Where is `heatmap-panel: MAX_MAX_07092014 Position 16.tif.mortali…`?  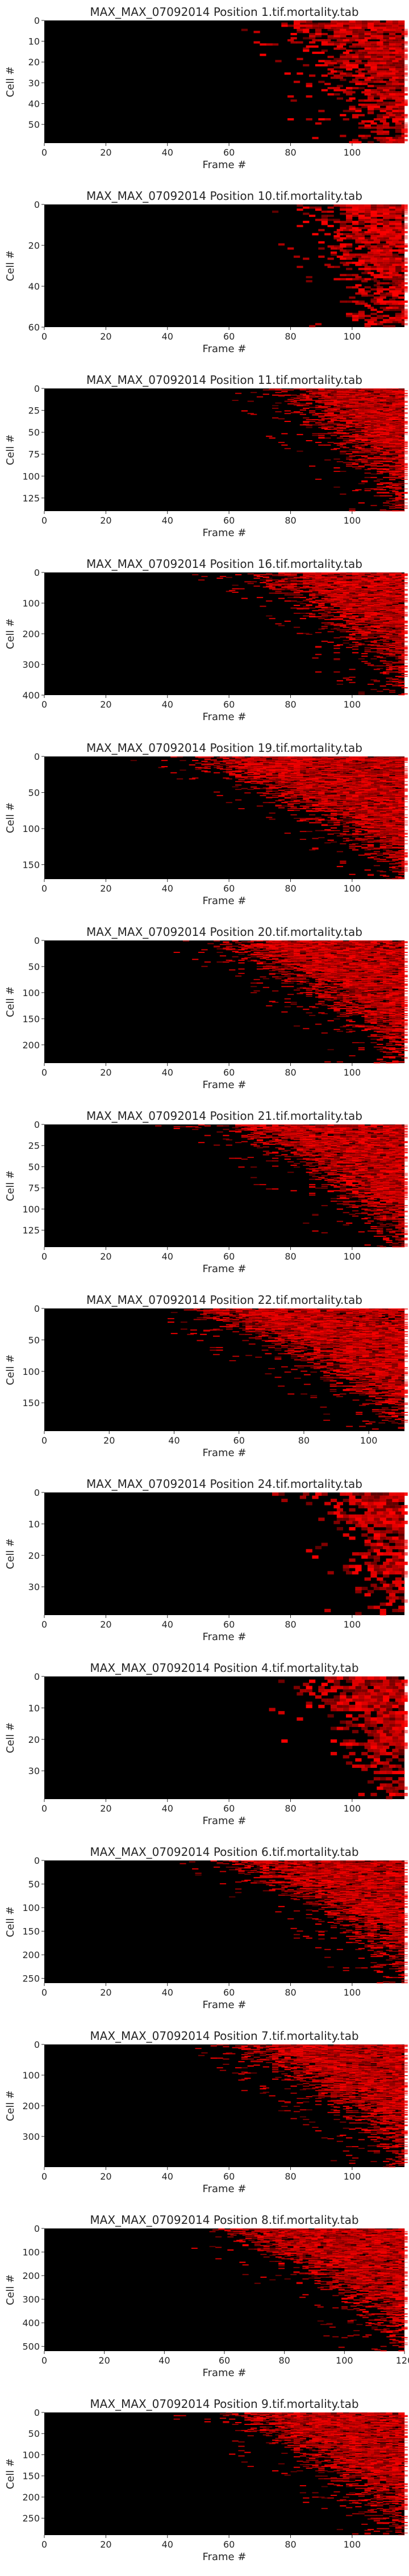 heatmap-panel: MAX_MAX_07092014 Position 16.tif.mortali… is located at coordinates (206, 640).